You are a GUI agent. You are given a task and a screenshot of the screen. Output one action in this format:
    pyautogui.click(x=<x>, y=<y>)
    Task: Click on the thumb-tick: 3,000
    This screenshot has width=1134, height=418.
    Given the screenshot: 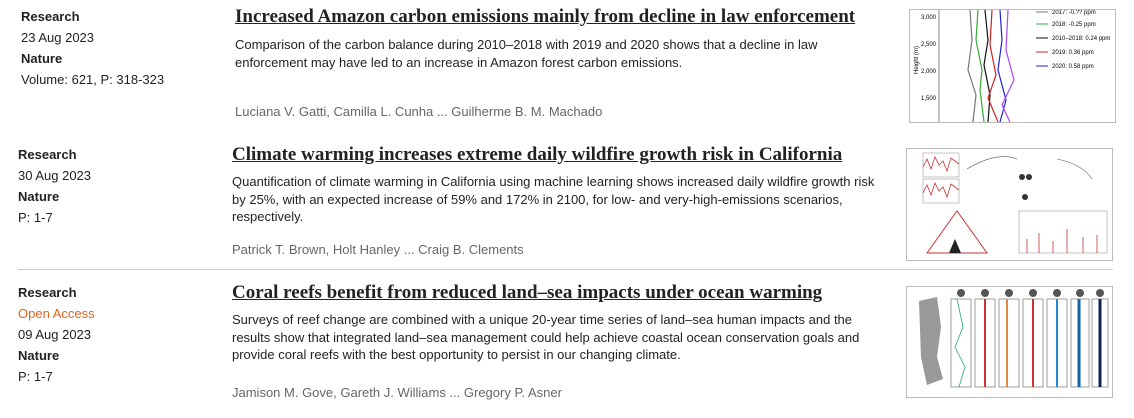 What is the action you would take?
    pyautogui.click(x=929, y=18)
    